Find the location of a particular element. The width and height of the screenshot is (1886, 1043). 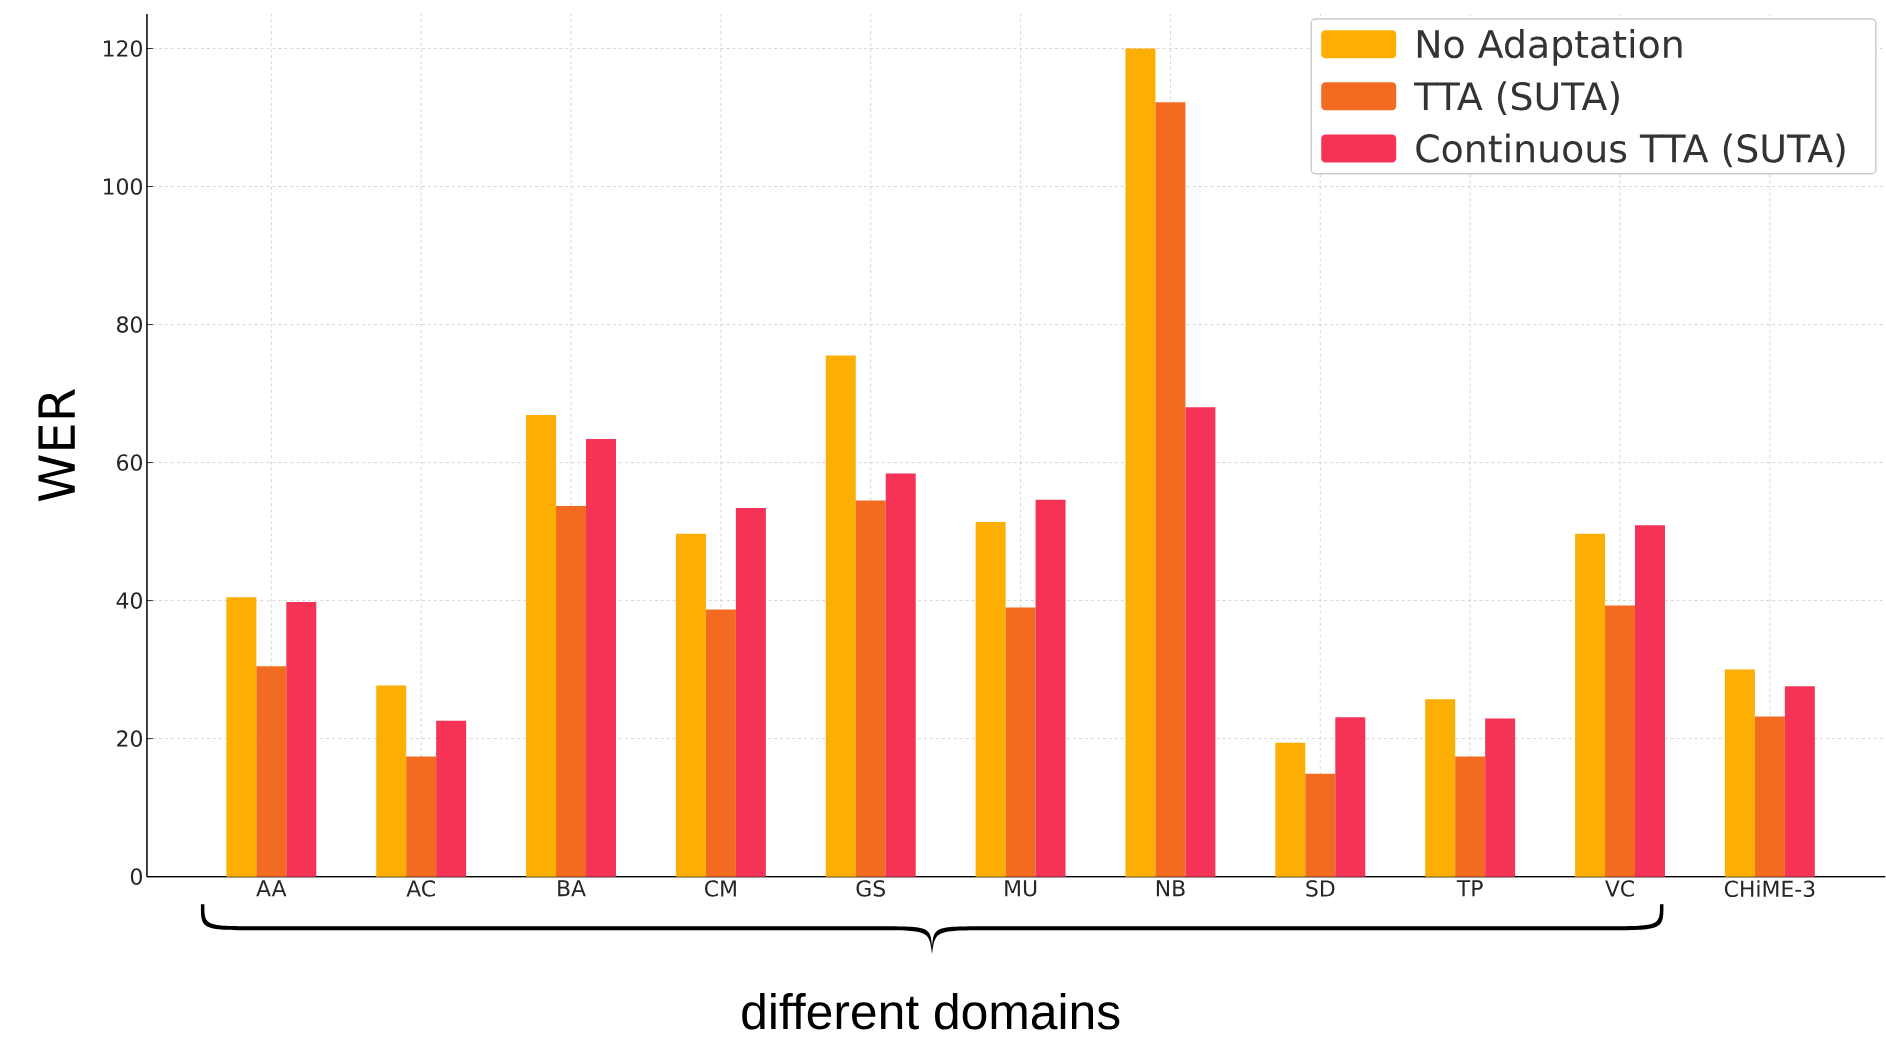

x-tick-label: CM is located at coordinates (720, 888).